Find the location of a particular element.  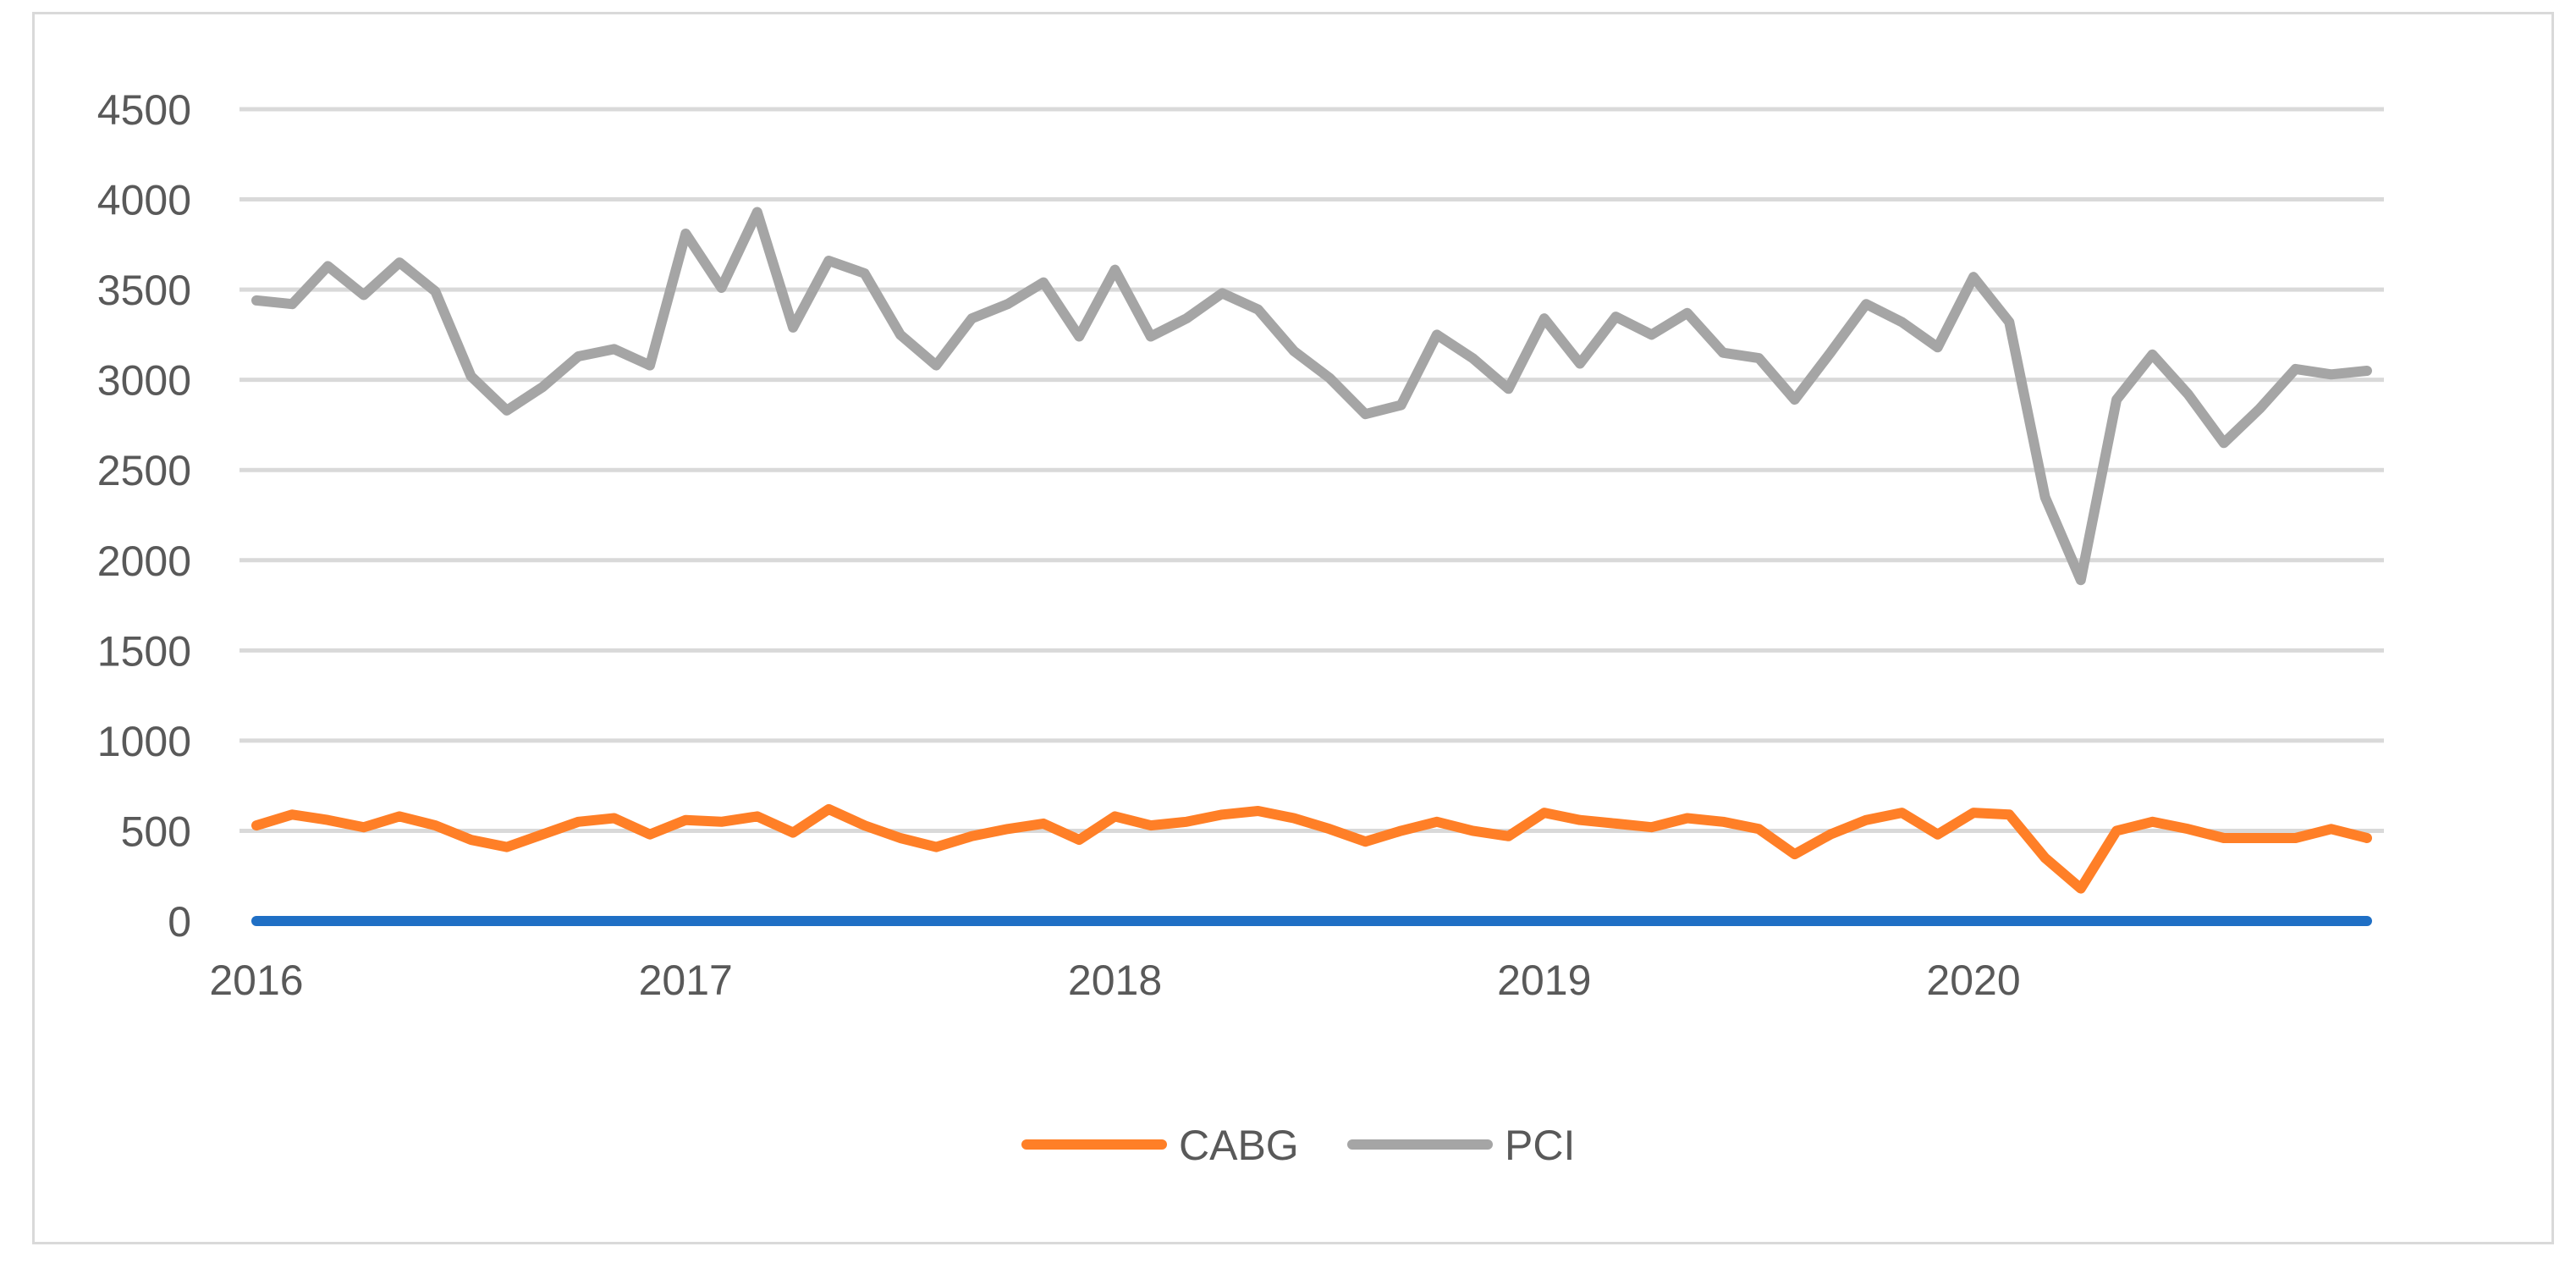

legend-label: CABG is located at coordinates (1239, 1145).